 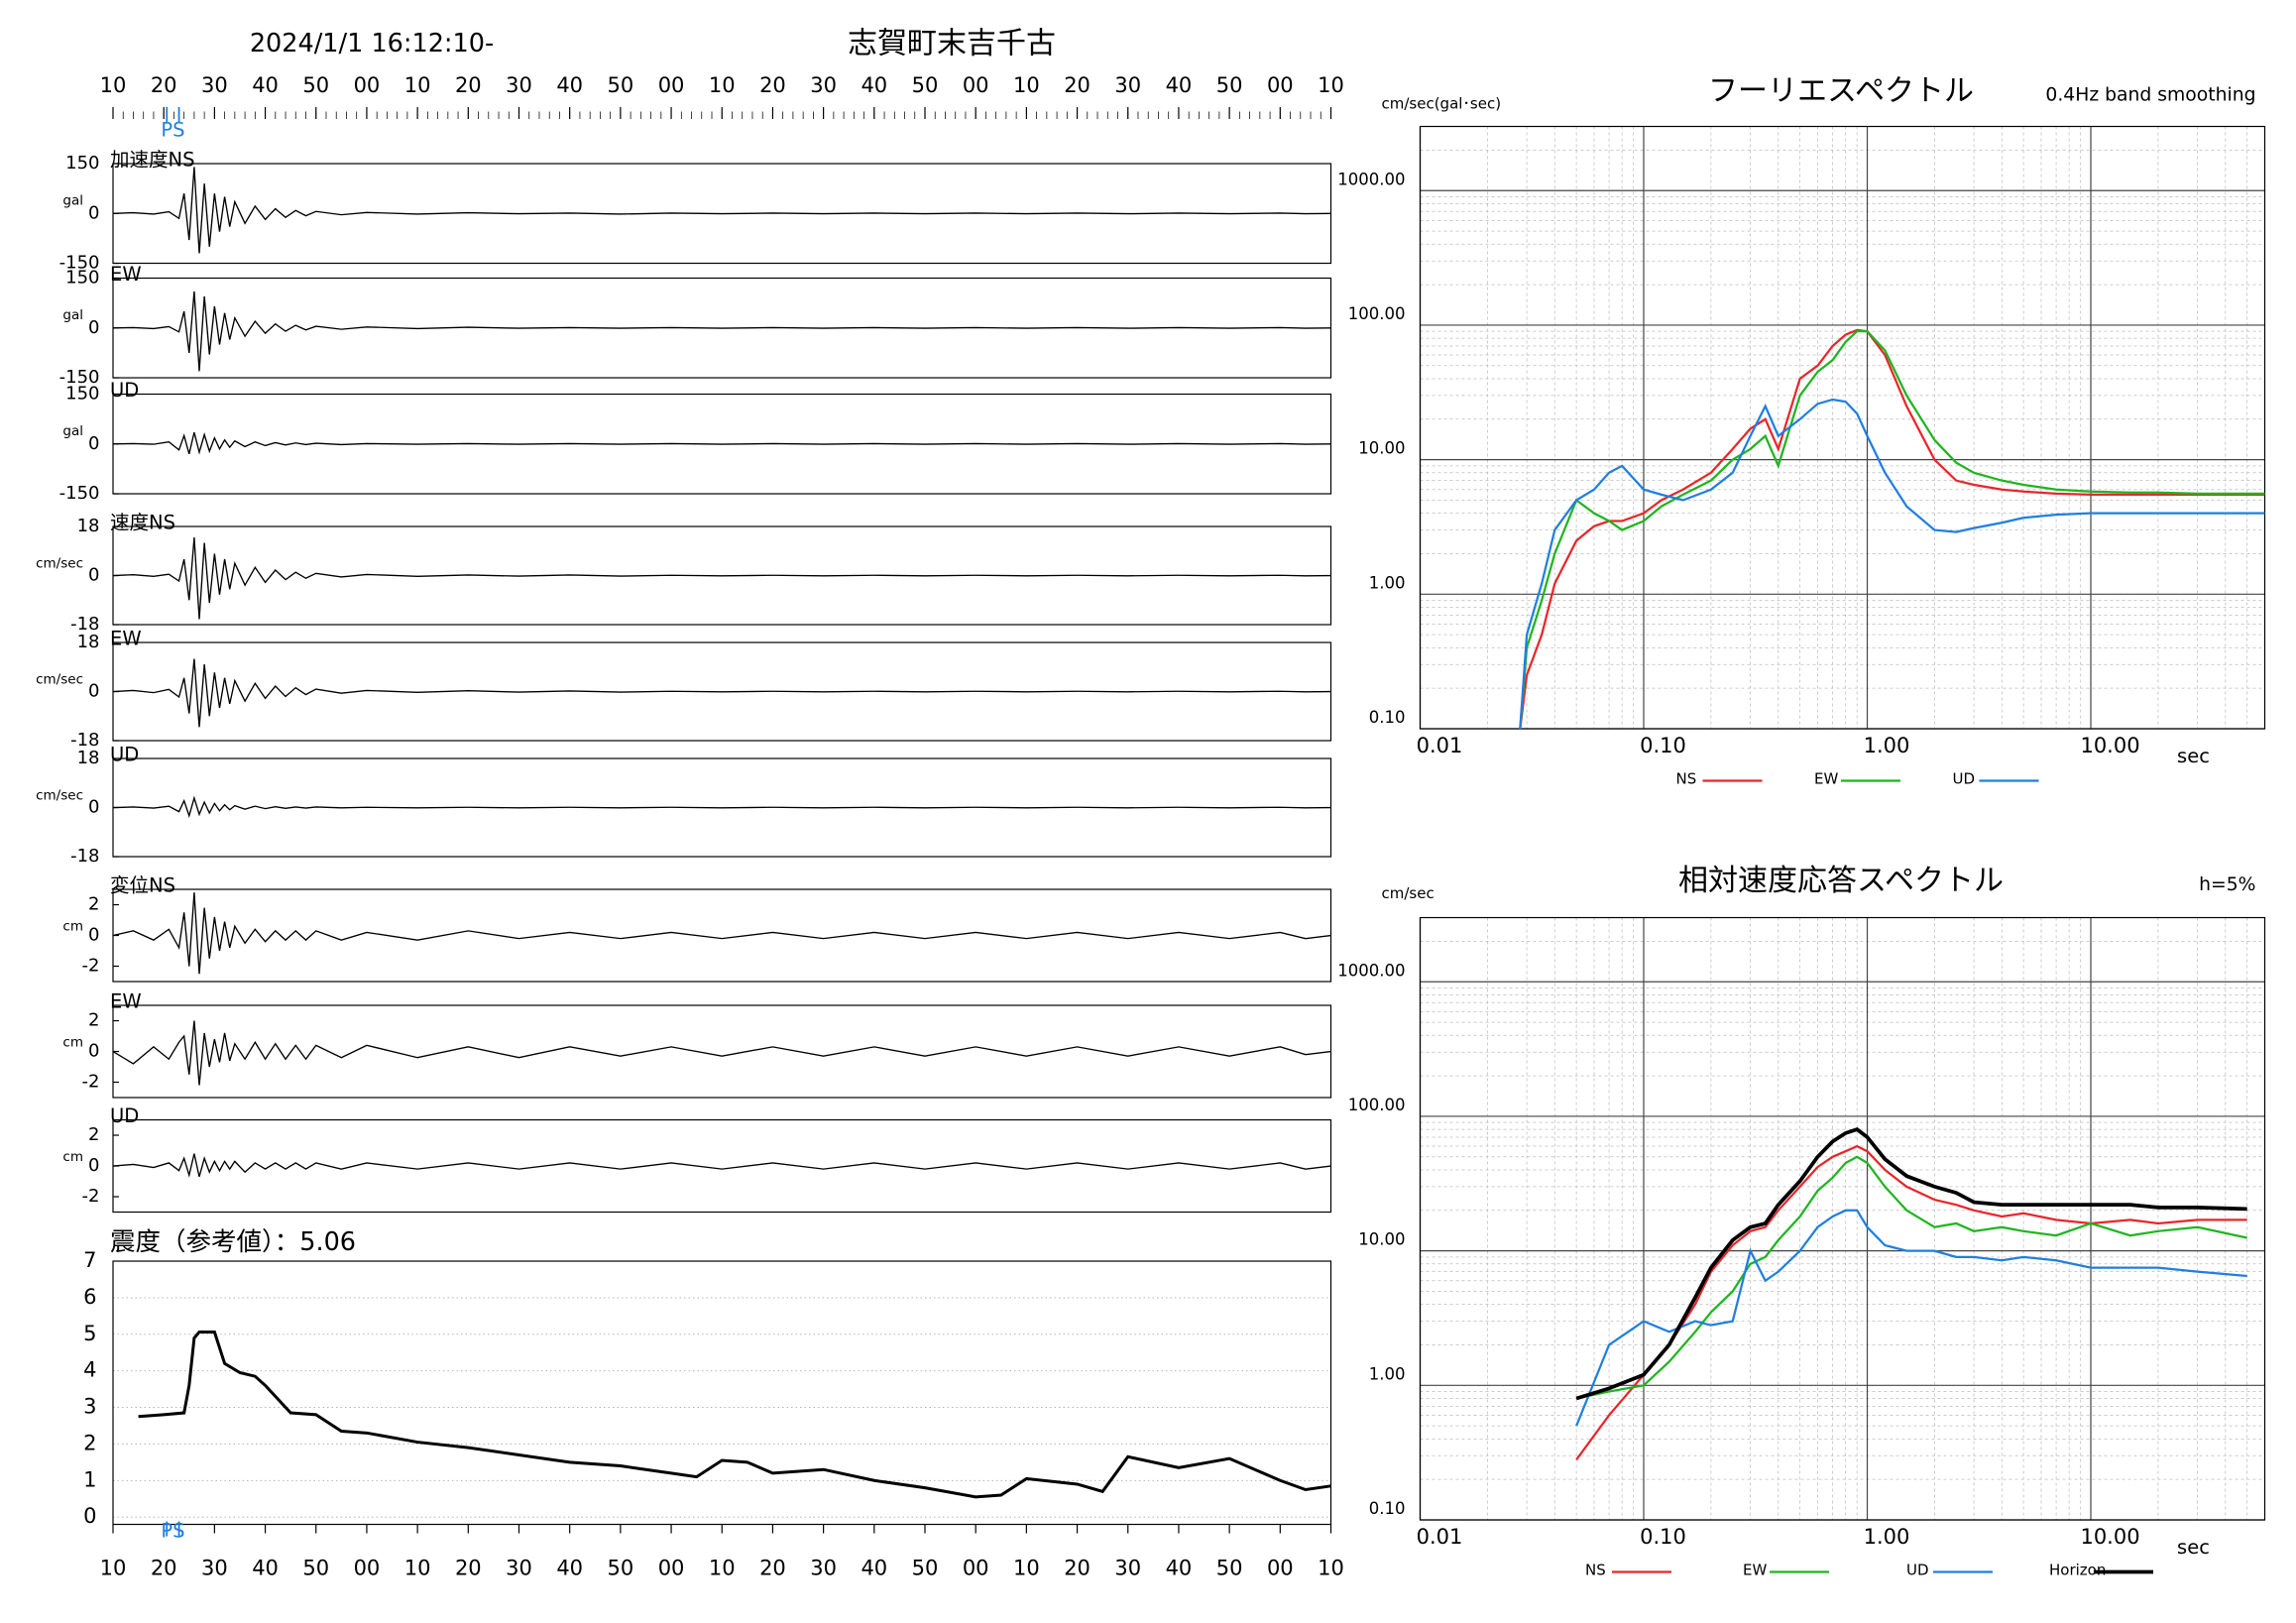 What do you see at coordinates (142, 885) in the screenshot?
I see `panel-label: 変位NS` at bounding box center [142, 885].